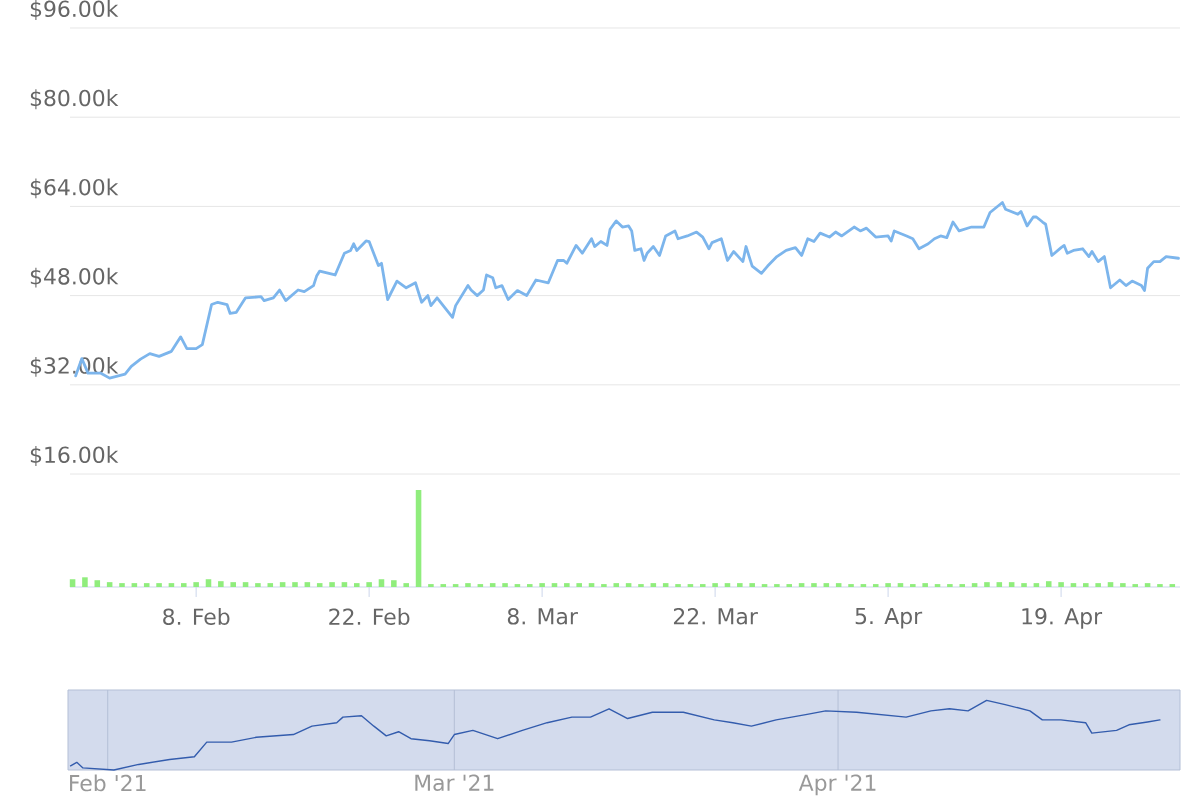  I want to click on y-tick-label: $80.00k, so click(74, 99).